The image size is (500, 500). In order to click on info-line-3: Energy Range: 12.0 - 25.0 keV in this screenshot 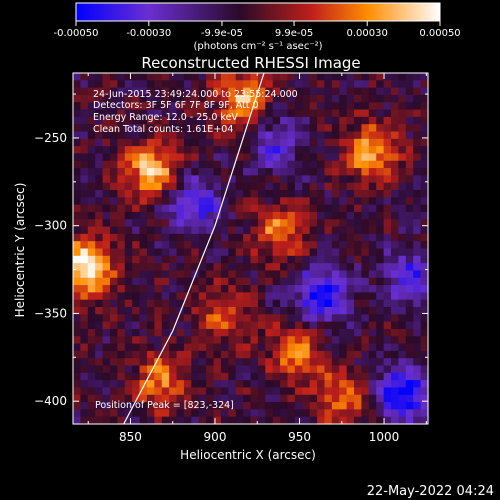, I will do `click(165, 117)`.